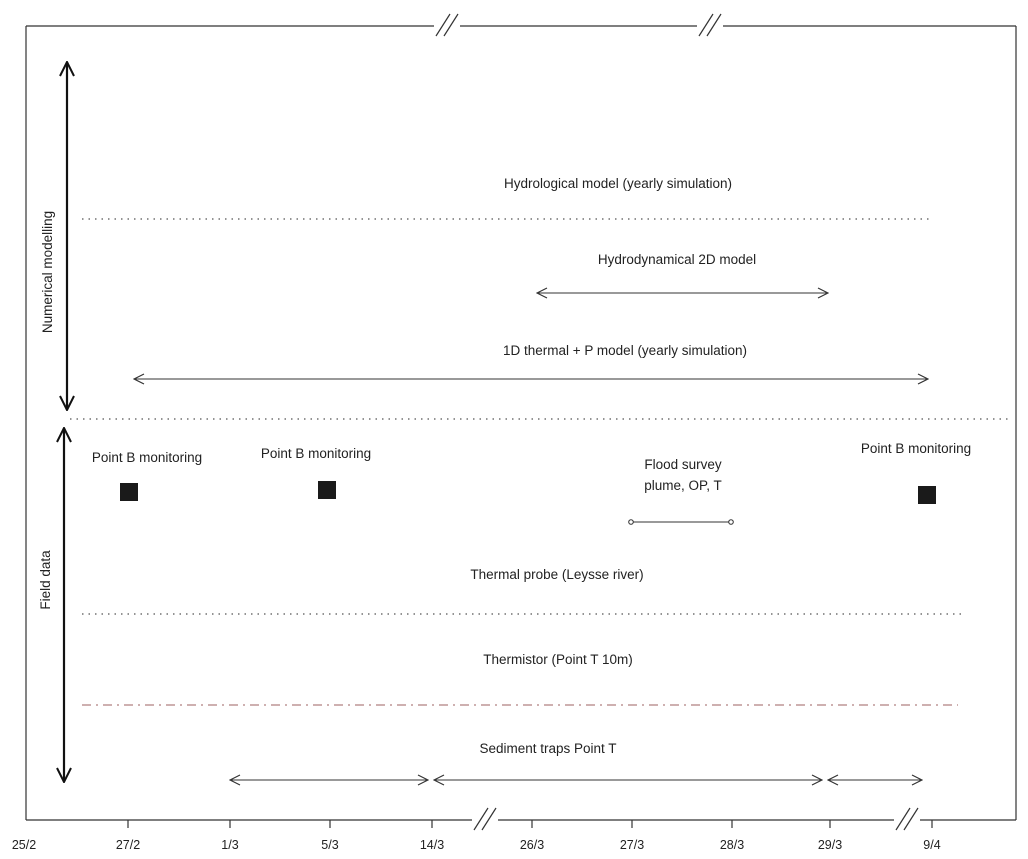 The image size is (1028, 859). What do you see at coordinates (625, 350) in the screenshot?
I see `thermal-p-model-label: 1D thermal + P model (yearly simulation)` at bounding box center [625, 350].